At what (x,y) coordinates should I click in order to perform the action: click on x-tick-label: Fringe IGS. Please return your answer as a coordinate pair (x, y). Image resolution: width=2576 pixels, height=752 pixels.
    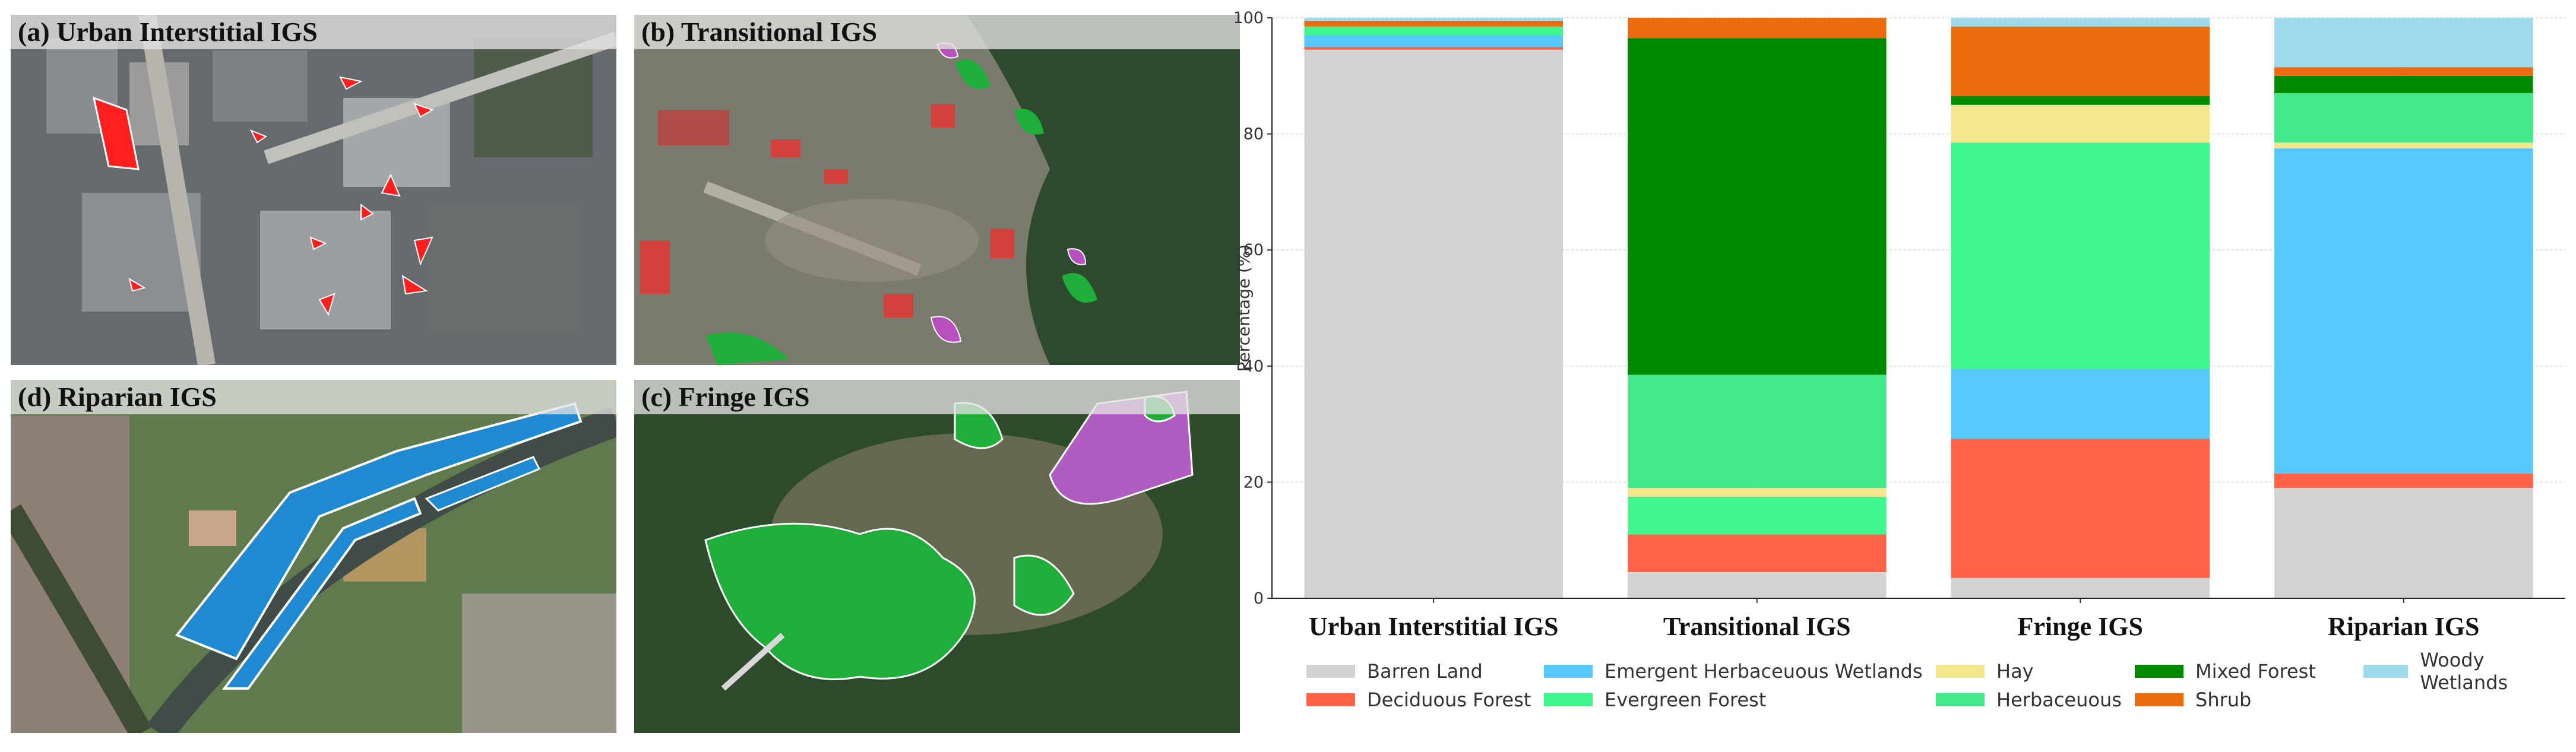
    Looking at the image, I should click on (2080, 626).